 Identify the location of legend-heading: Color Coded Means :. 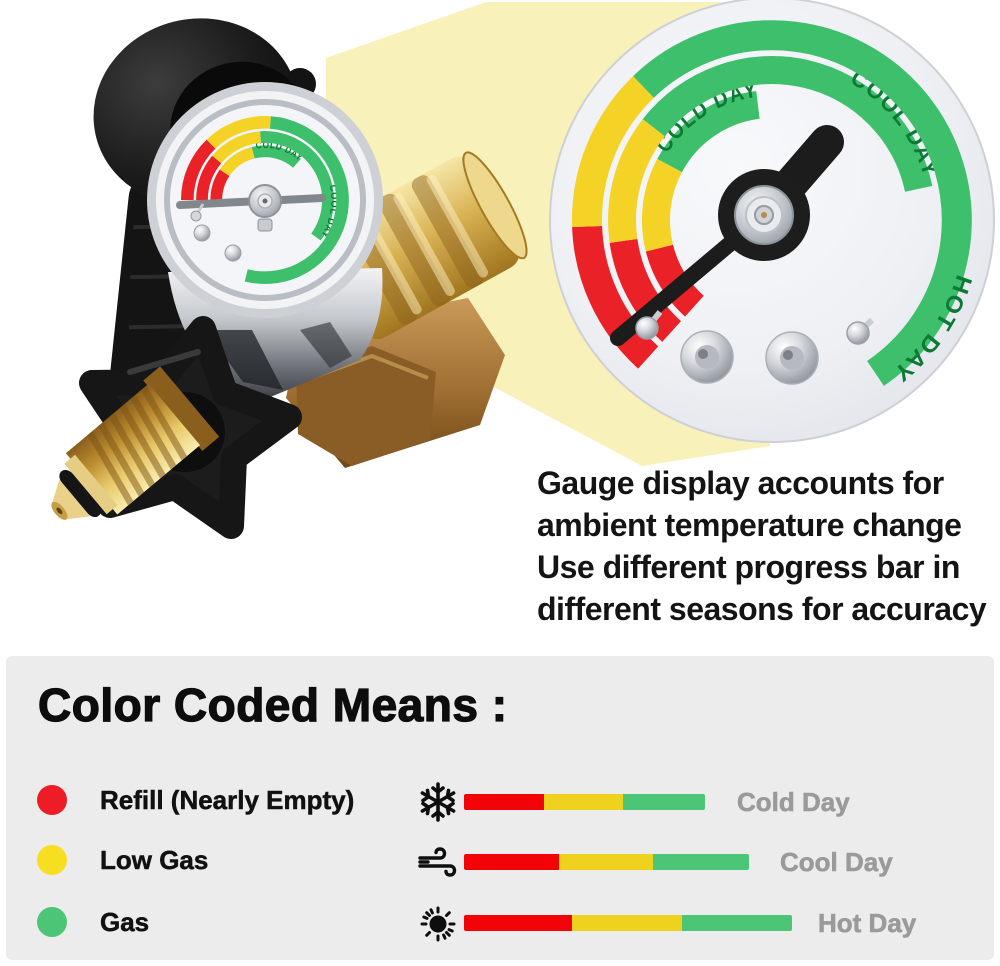
(272, 704).